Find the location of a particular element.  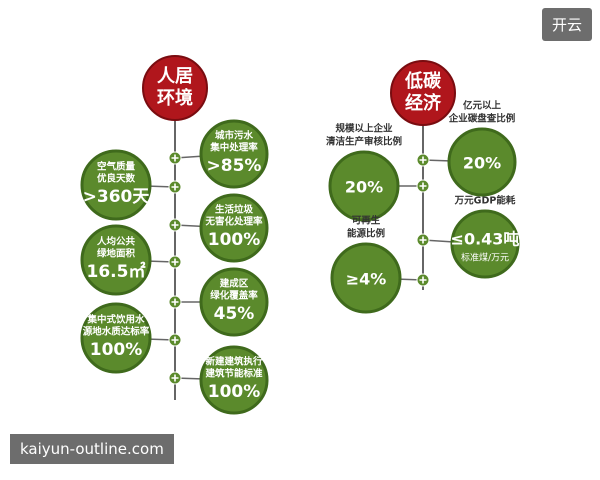

footer-url: kaiyun-outline.com is located at coordinates (92, 449).